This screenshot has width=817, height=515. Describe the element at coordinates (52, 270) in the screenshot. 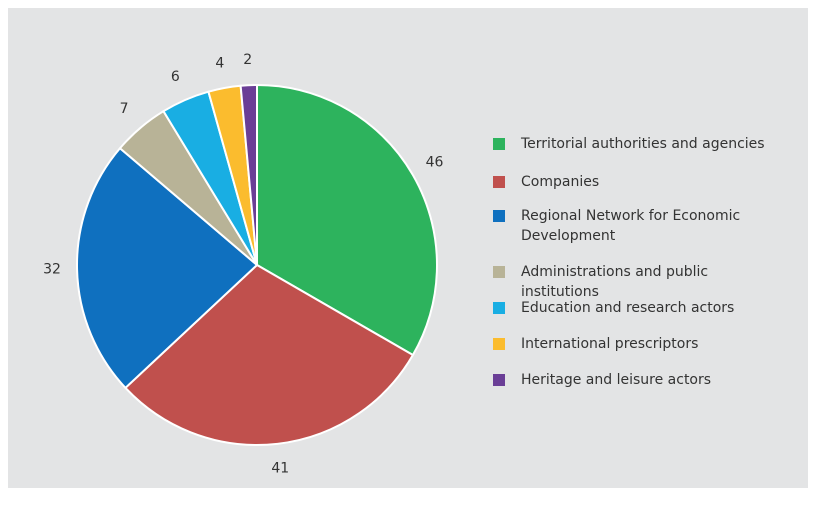

I see `slice-value-label: 32` at that location.